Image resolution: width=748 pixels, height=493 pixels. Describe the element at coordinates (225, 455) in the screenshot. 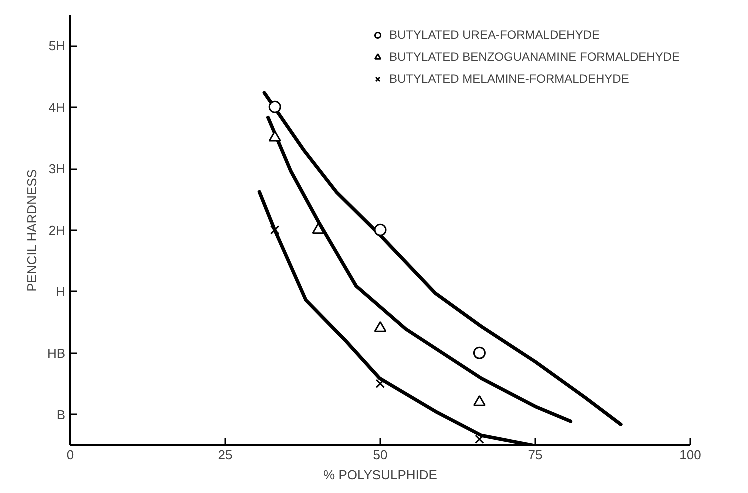

I see `x-tick-label: 25` at that location.